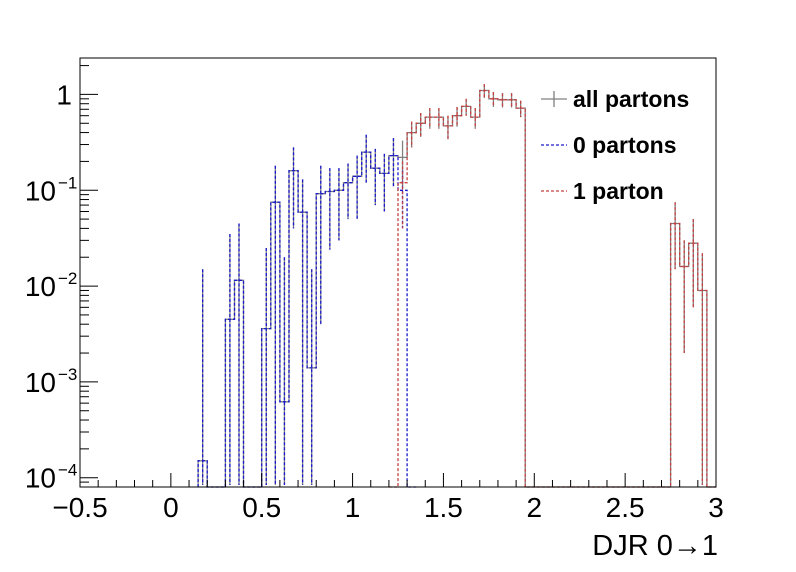 This screenshot has width=796, height=572. Describe the element at coordinates (171, 507) in the screenshot. I see `x-tick-label: 0` at that location.